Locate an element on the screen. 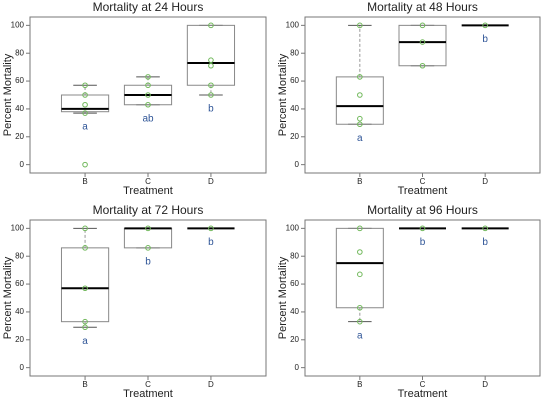  chart-title: Mortality at 24 Hours is located at coordinates (148, 7).